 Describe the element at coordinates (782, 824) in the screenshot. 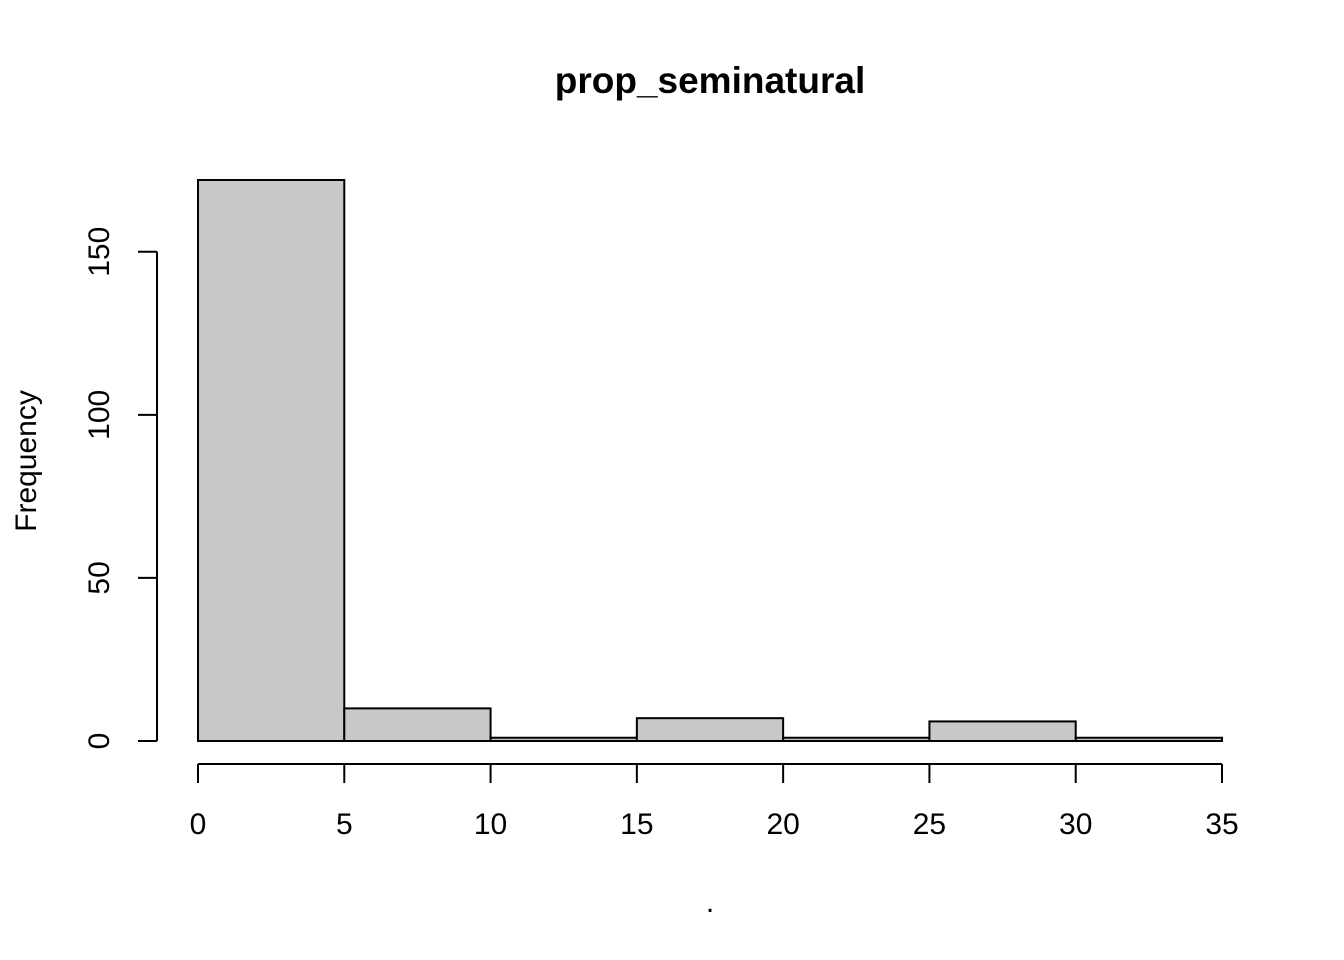

I see `x-tick-label-4: 20` at that location.